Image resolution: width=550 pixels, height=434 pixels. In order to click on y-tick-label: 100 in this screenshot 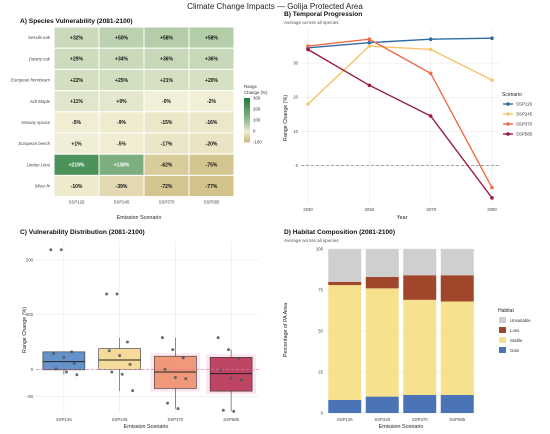, I will do `click(320, 249)`.